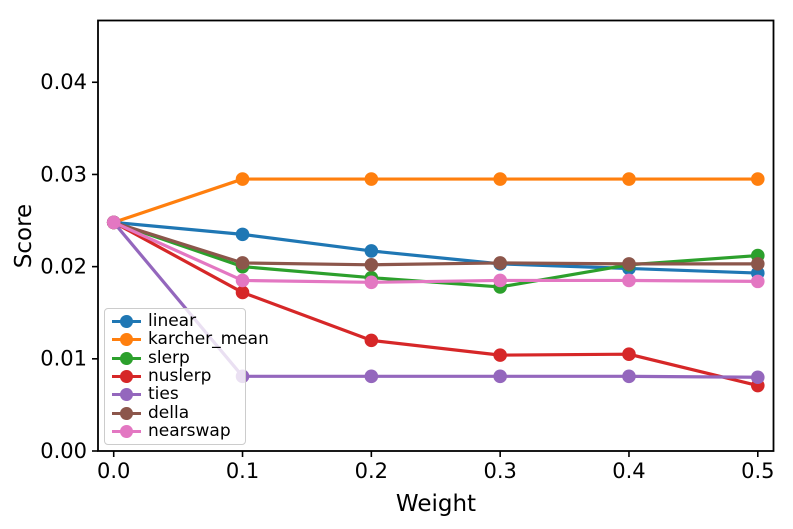 The height and width of the screenshot is (529, 793). I want to click on legend-item-linear: linear, so click(175, 321).